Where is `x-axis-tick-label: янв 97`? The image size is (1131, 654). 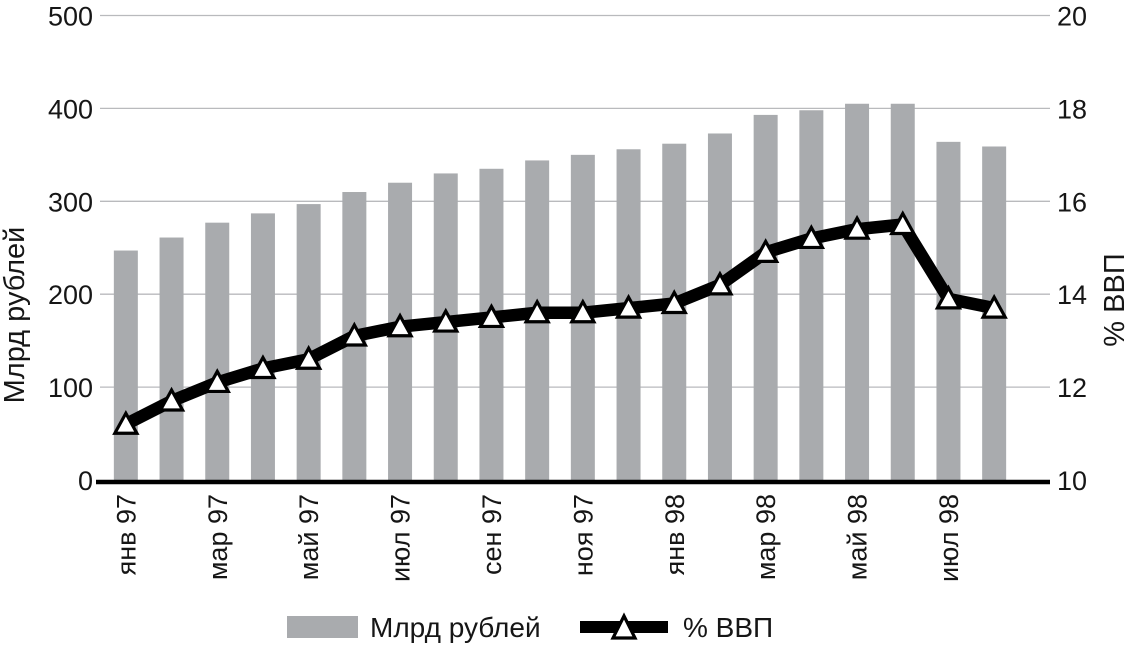
x-axis-tick-label: янв 97 is located at coordinates (126, 534).